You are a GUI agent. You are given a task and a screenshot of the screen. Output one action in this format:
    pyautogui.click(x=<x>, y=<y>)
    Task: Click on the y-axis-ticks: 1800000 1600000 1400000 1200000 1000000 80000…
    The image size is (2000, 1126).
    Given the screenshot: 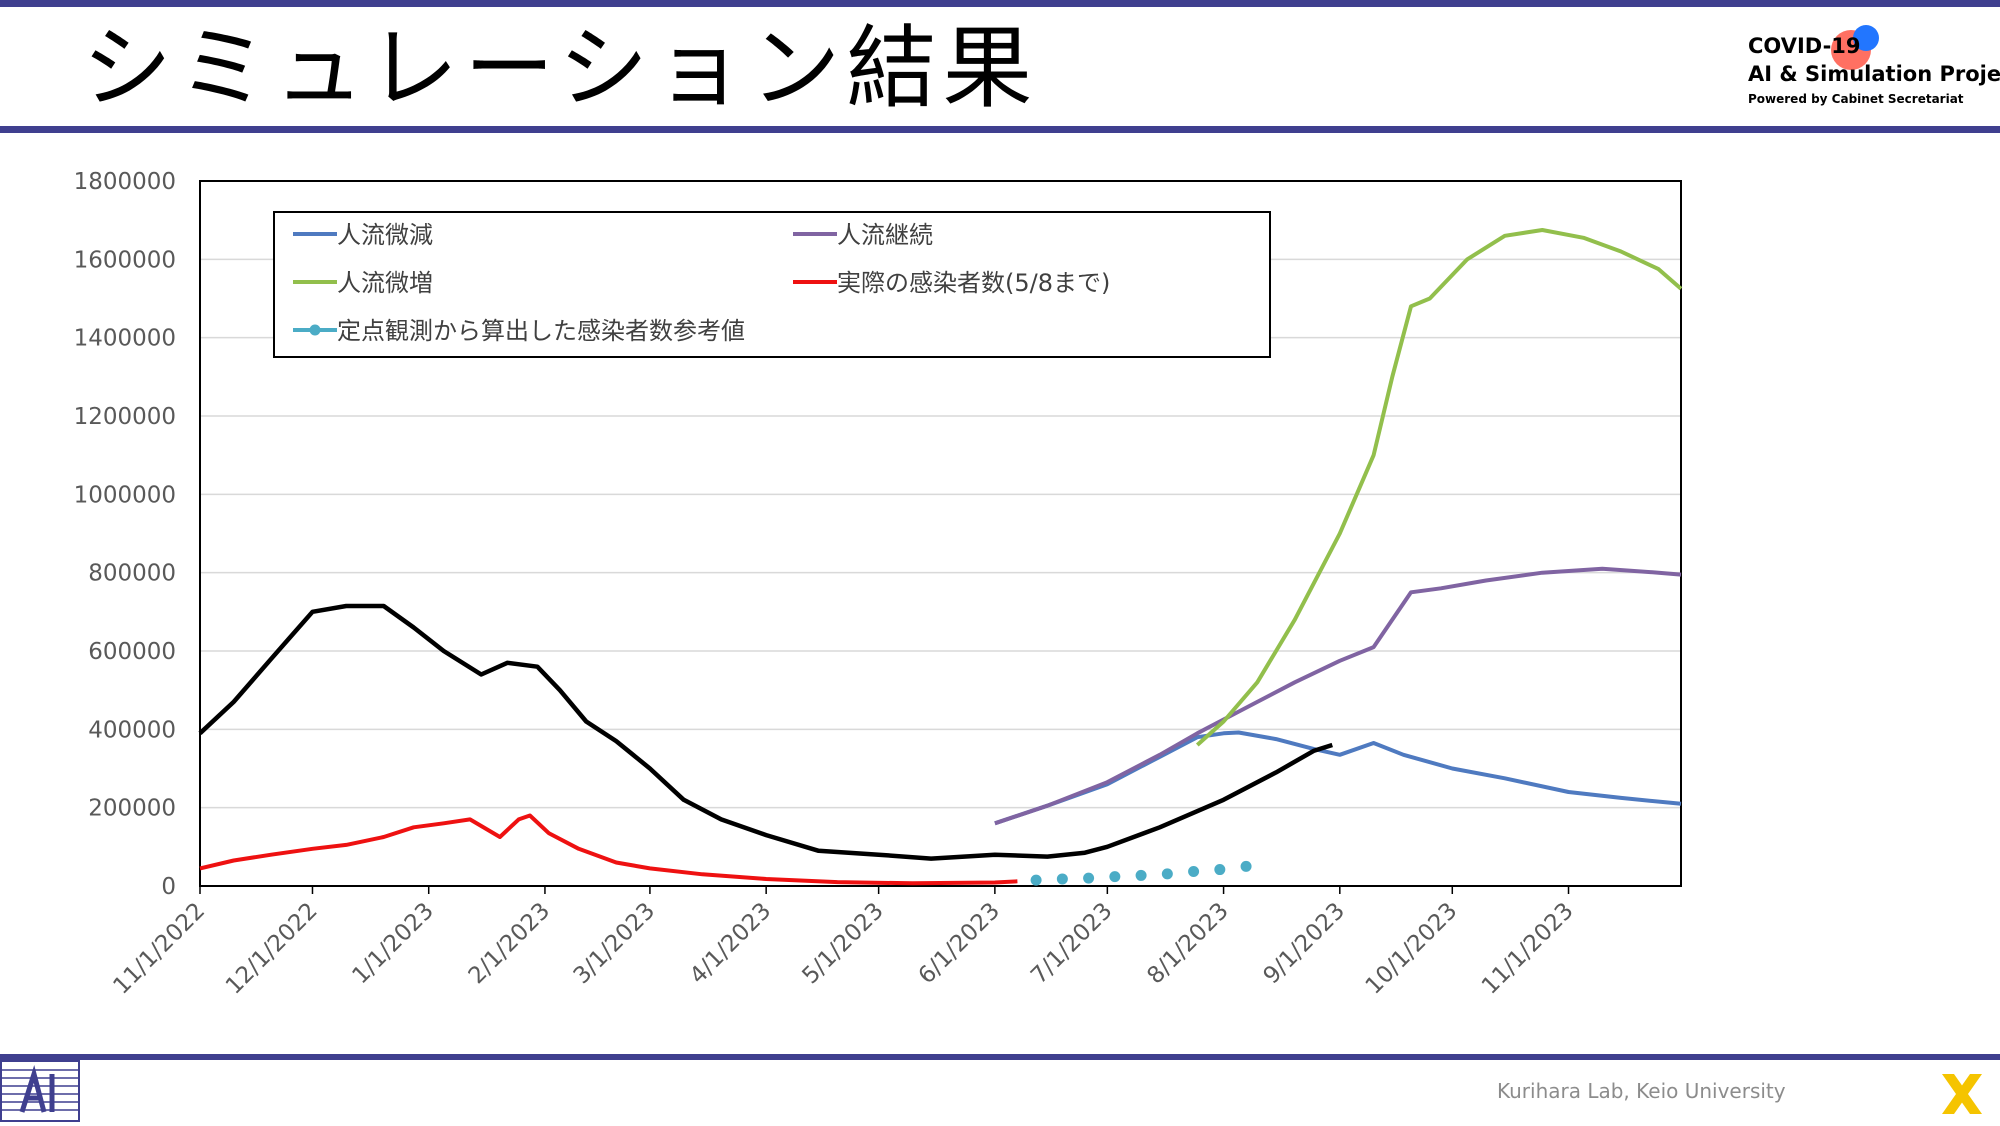 What is the action you would take?
    pyautogui.click(x=125, y=534)
    